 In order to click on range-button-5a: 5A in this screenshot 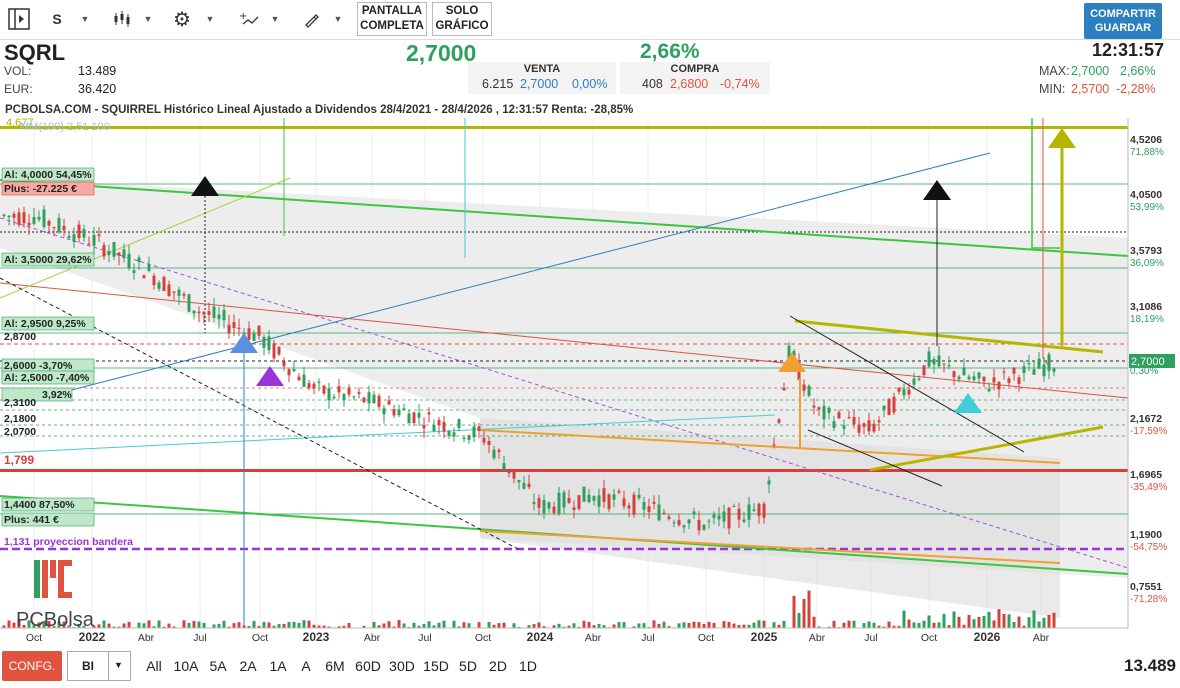, I will do `click(218, 666)`.